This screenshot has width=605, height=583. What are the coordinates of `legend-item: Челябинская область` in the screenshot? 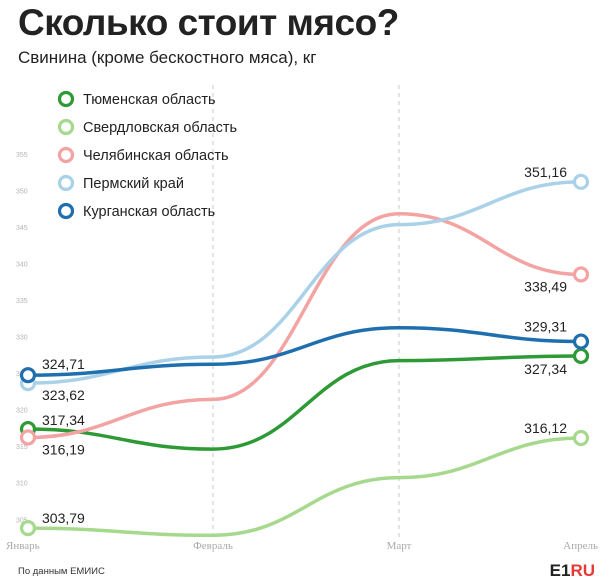 It's located at (143, 155).